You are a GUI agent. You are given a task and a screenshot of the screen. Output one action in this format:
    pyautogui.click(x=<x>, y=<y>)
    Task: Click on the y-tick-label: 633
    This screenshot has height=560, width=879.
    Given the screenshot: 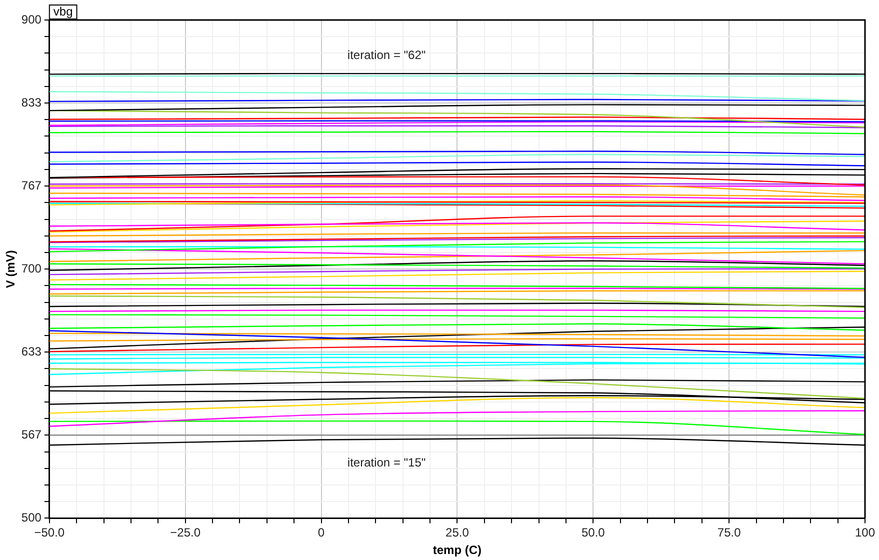 What is the action you would take?
    pyautogui.click(x=31, y=351)
    